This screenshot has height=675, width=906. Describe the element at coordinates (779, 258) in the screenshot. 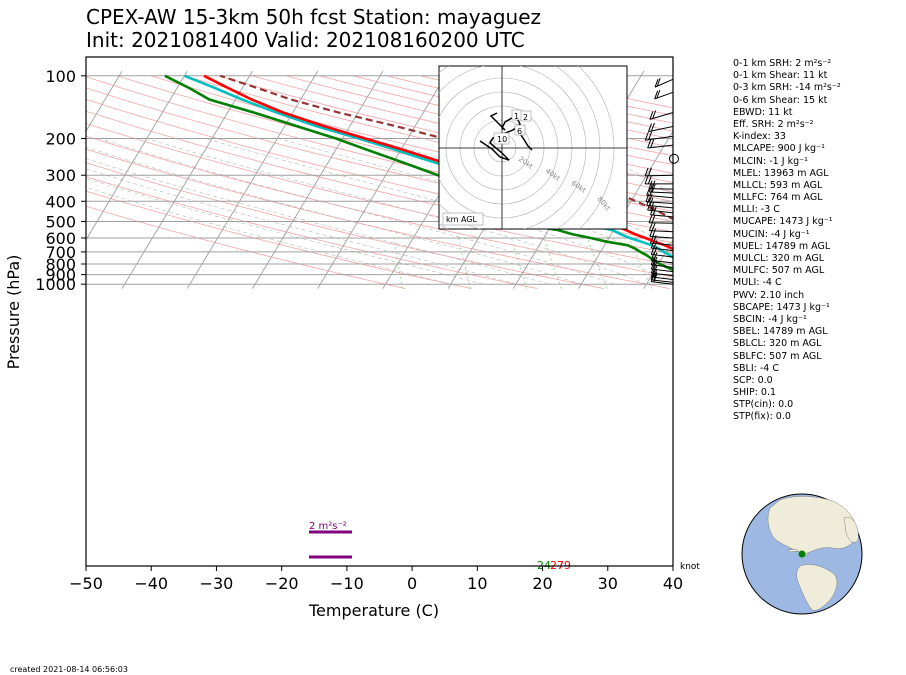

I see `index-line: MULCL: 320 m AGL` at that location.